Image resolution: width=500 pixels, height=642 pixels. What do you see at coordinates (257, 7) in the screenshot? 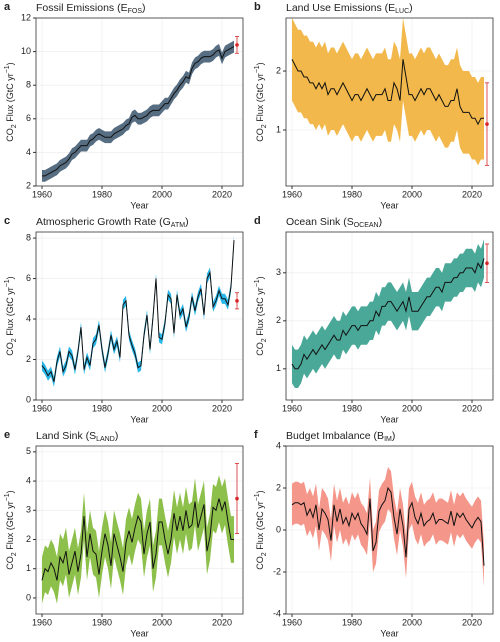
I see `panel-label: b` at bounding box center [257, 7].